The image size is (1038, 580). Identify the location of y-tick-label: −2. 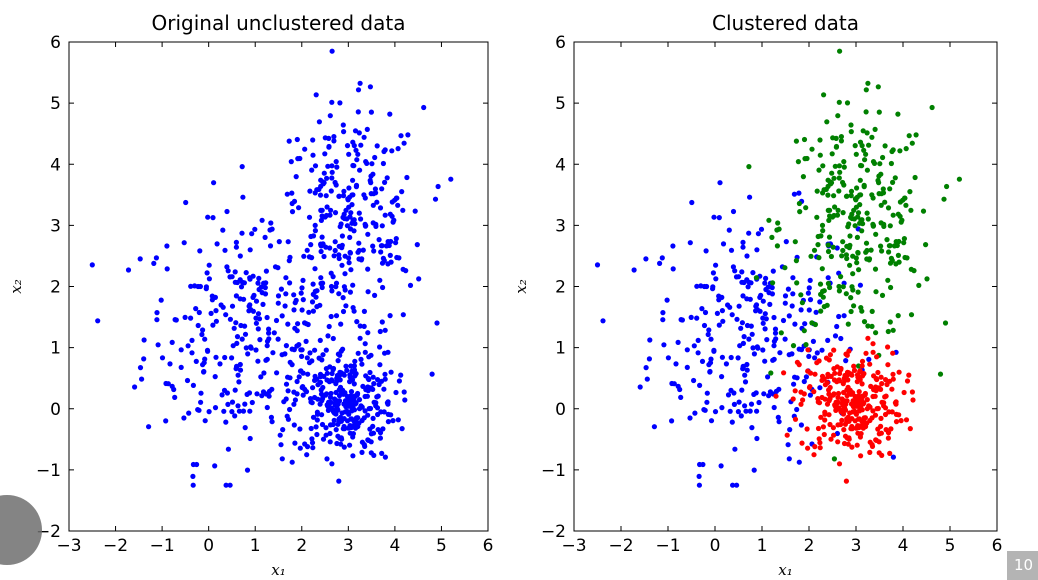
(48, 532).